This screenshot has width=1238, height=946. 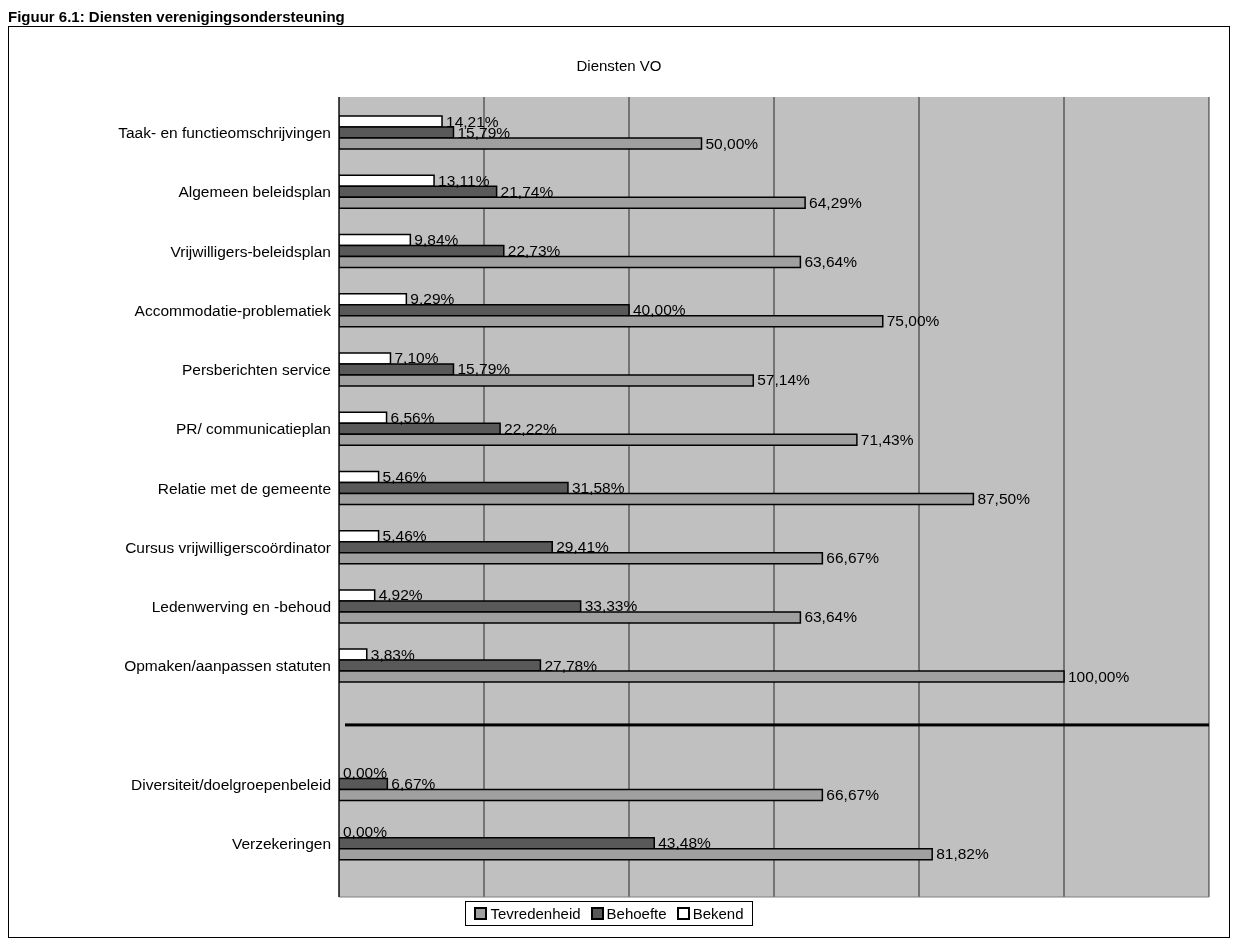 I want to click on legend-label: Bekend, so click(x=717, y=913).